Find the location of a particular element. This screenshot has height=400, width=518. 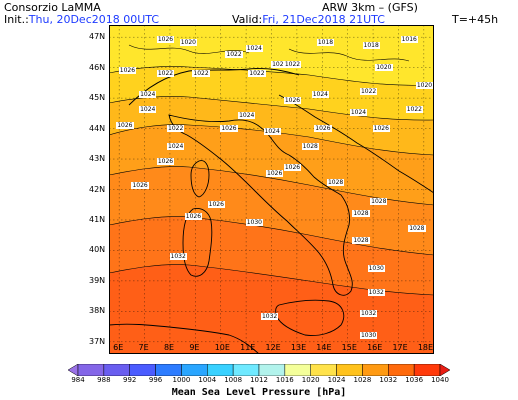

init-label: Init.: is located at coordinates (16, 19).